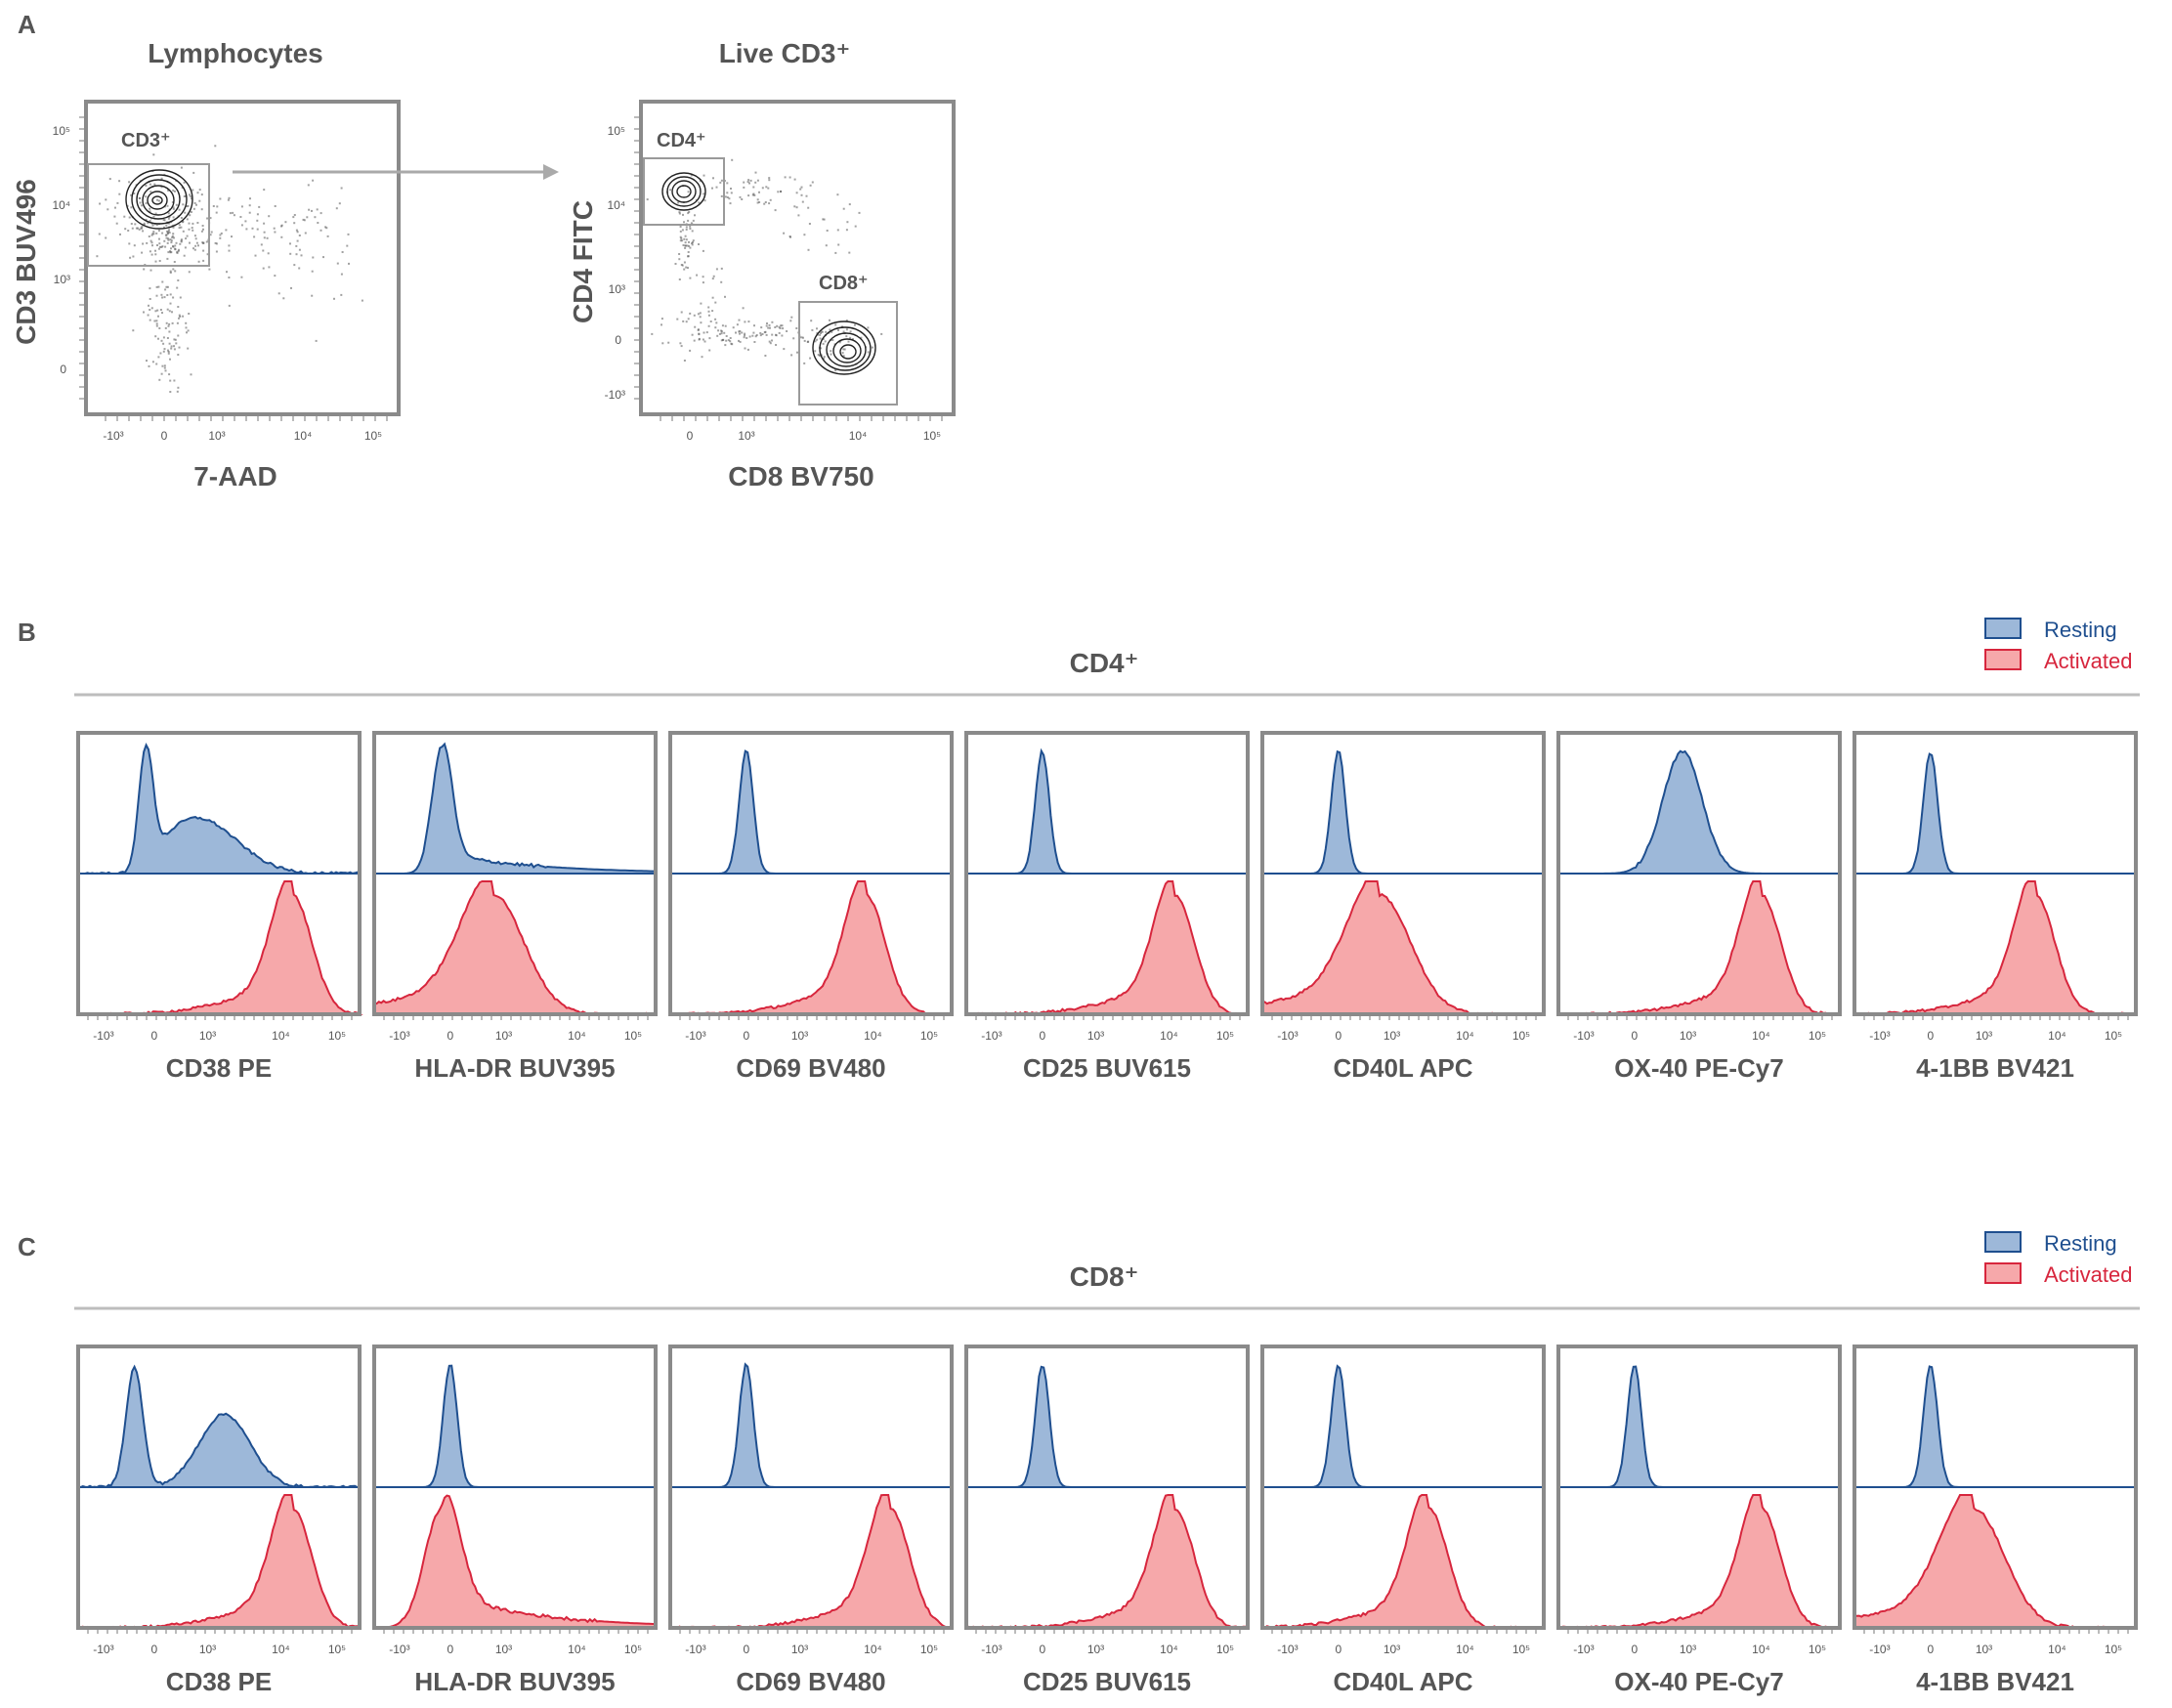 Image resolution: width=2172 pixels, height=1708 pixels. I want to click on histogram-panel: -10³ 0 10³ 10⁴ 10⁵ CD25 BUV615, so click(1107, 907).